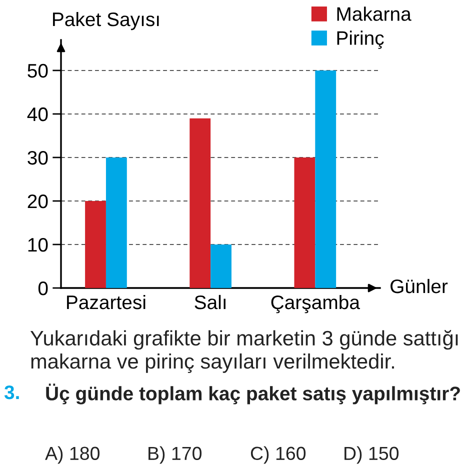  What do you see at coordinates (210, 302) in the screenshot?
I see `x-tick-label: Salı` at bounding box center [210, 302].